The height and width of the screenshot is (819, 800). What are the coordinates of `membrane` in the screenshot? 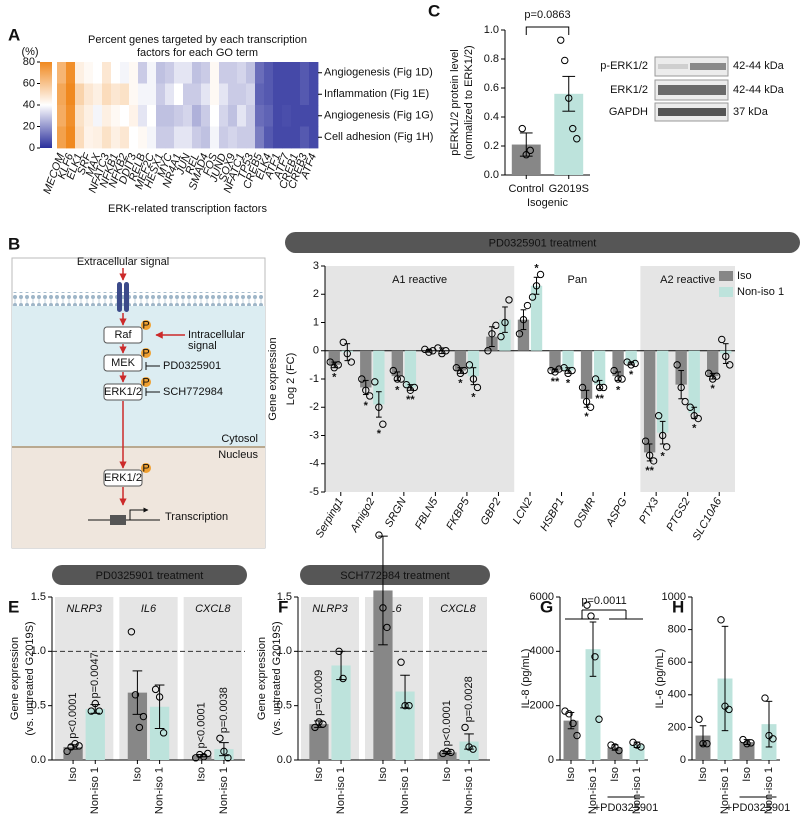 It's located at (138, 299).